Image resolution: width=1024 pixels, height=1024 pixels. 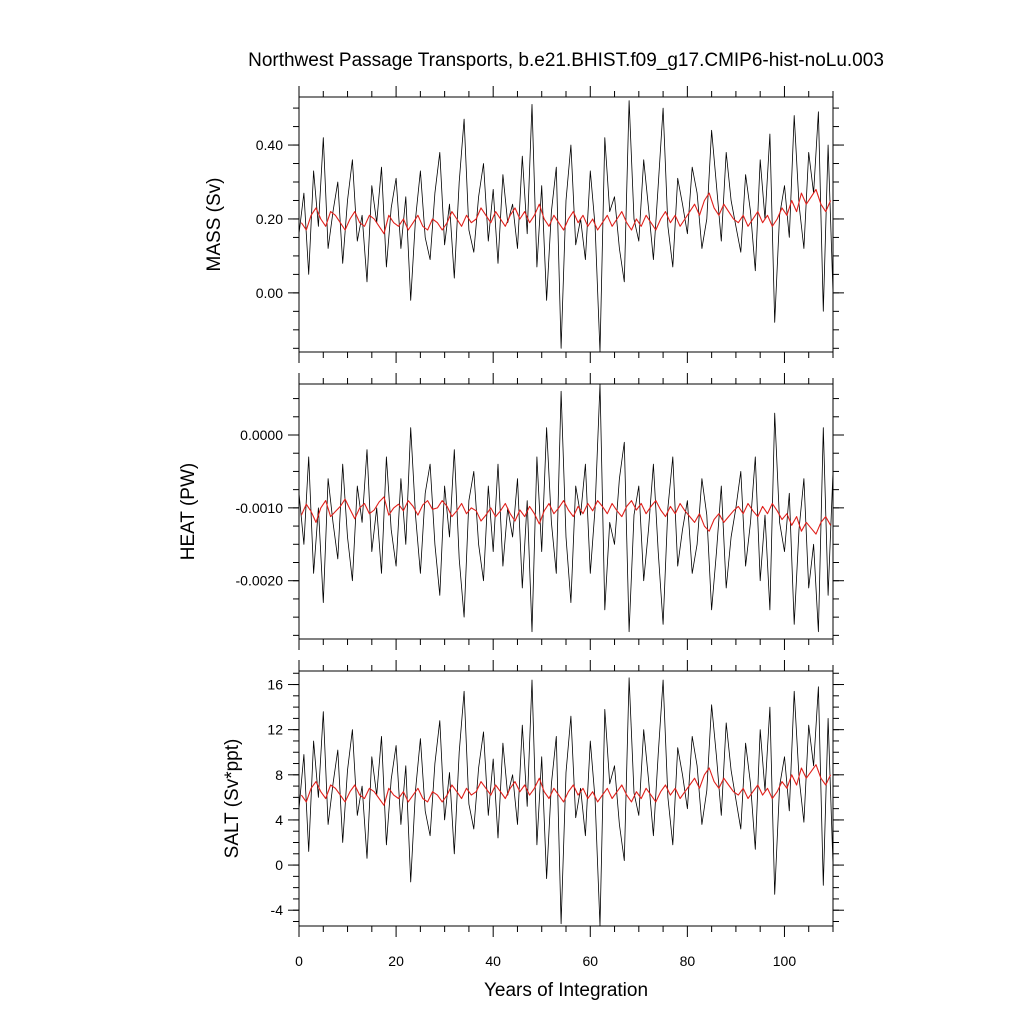 I want to click on series-heat-annual, so click(x=566, y=515).